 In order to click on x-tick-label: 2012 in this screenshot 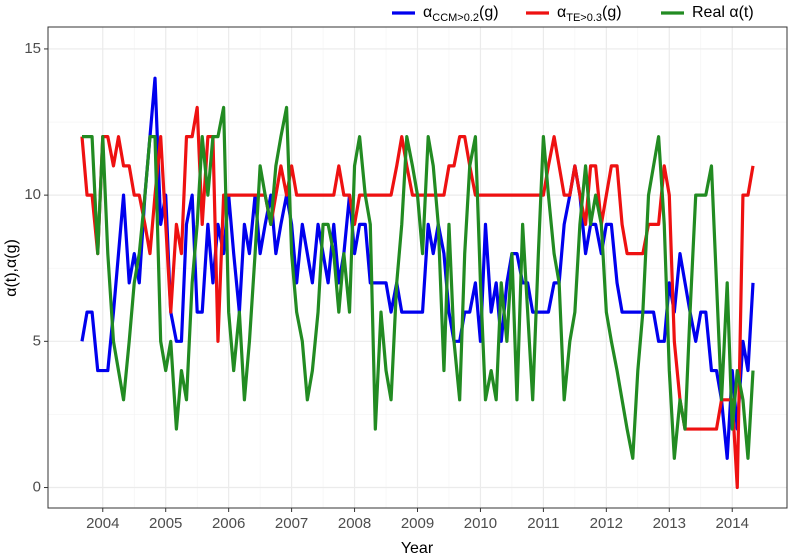, I will do `click(606, 523)`.